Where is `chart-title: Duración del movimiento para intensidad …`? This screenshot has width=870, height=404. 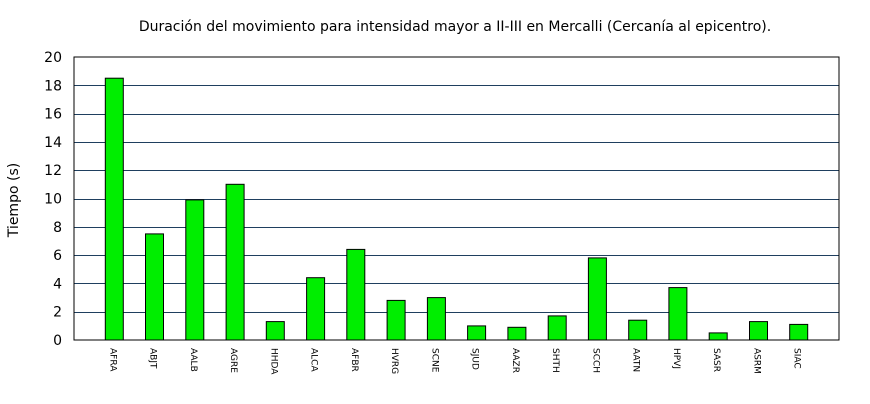
chart-title: Duración del movimiento para intensidad … is located at coordinates (455, 27).